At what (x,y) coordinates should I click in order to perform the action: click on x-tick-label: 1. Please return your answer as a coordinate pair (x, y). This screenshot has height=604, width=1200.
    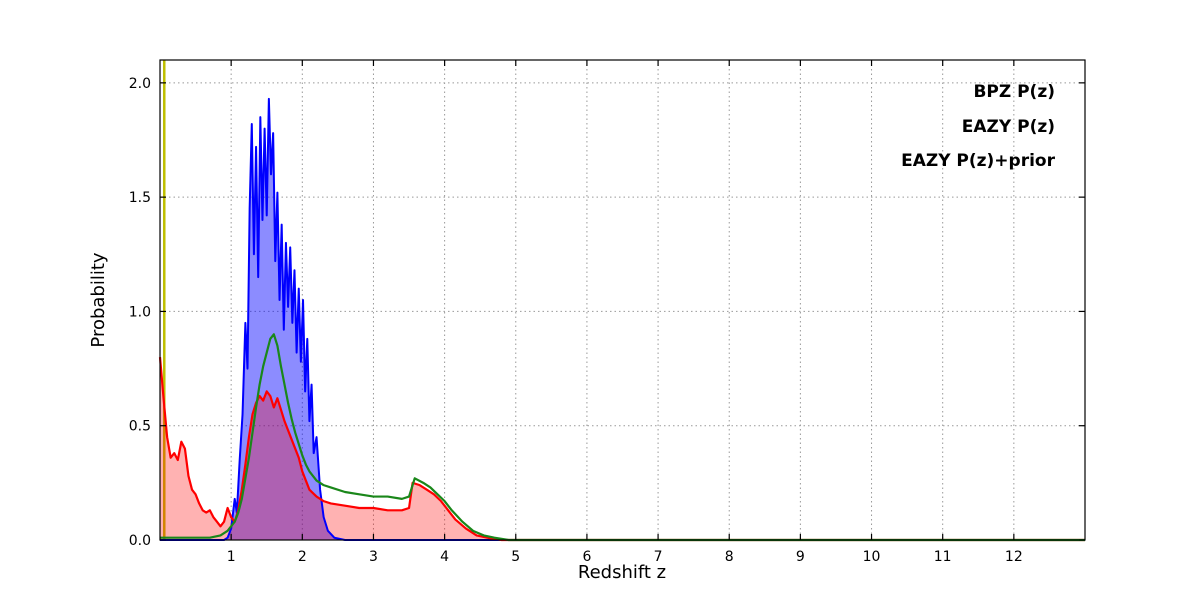
    Looking at the image, I should click on (231, 557).